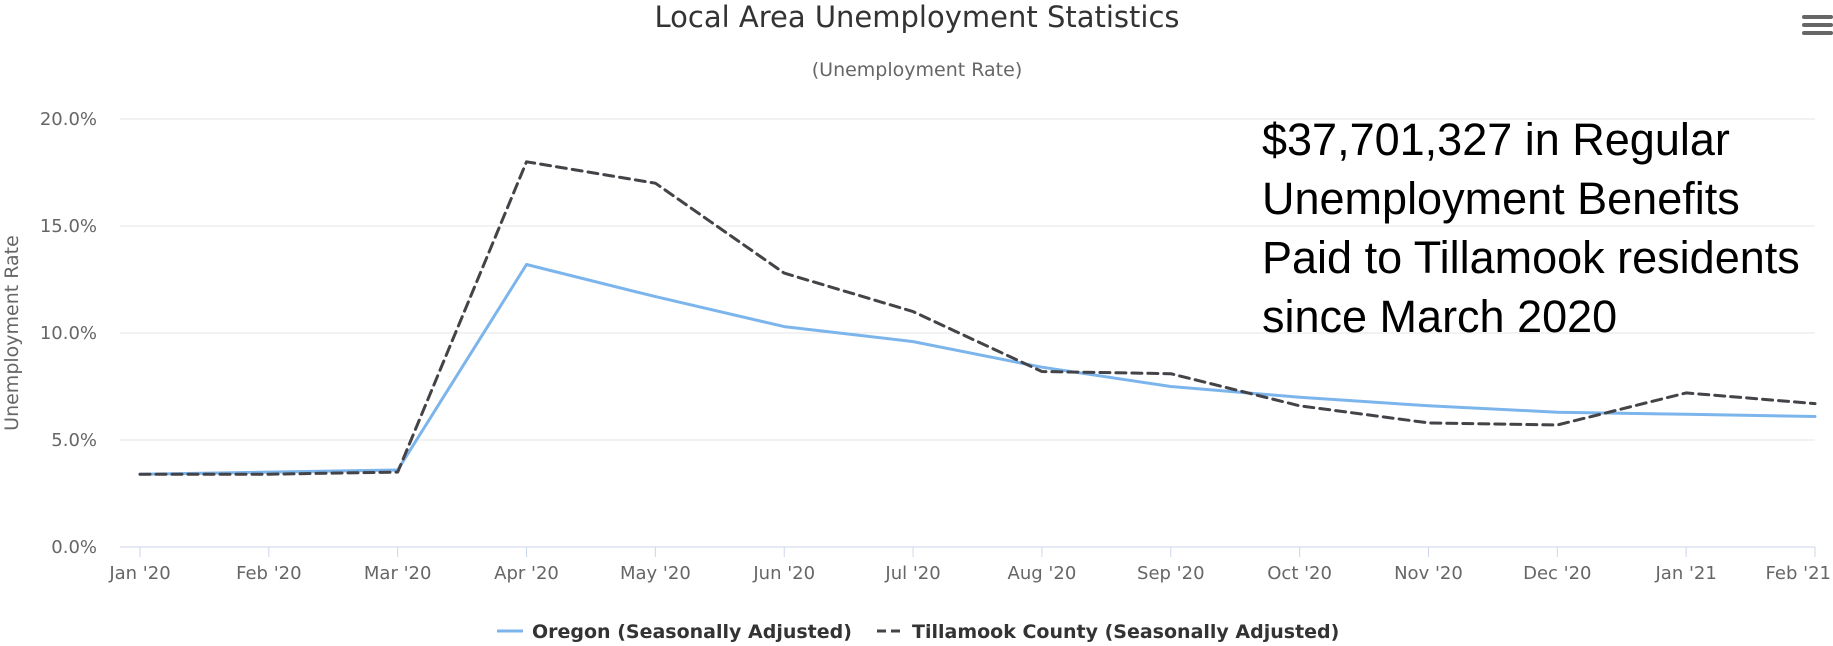 The image size is (1833, 646). What do you see at coordinates (68, 226) in the screenshot?
I see `y-tick-label: 15.0%` at bounding box center [68, 226].